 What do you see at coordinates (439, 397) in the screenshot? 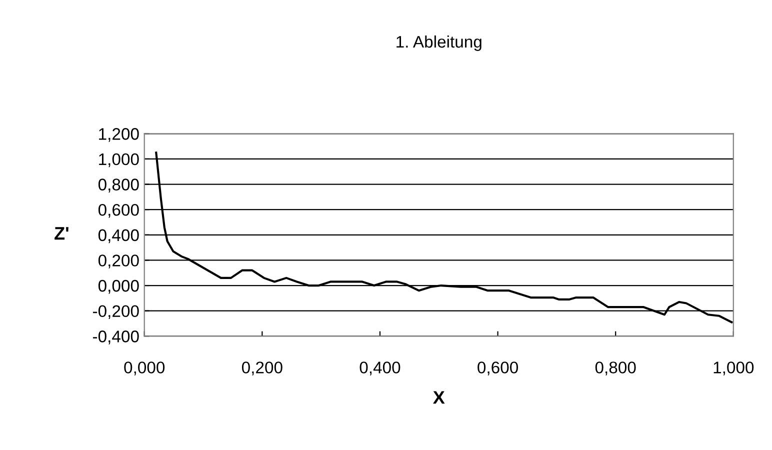
I see `x-axis-title: X` at bounding box center [439, 397].